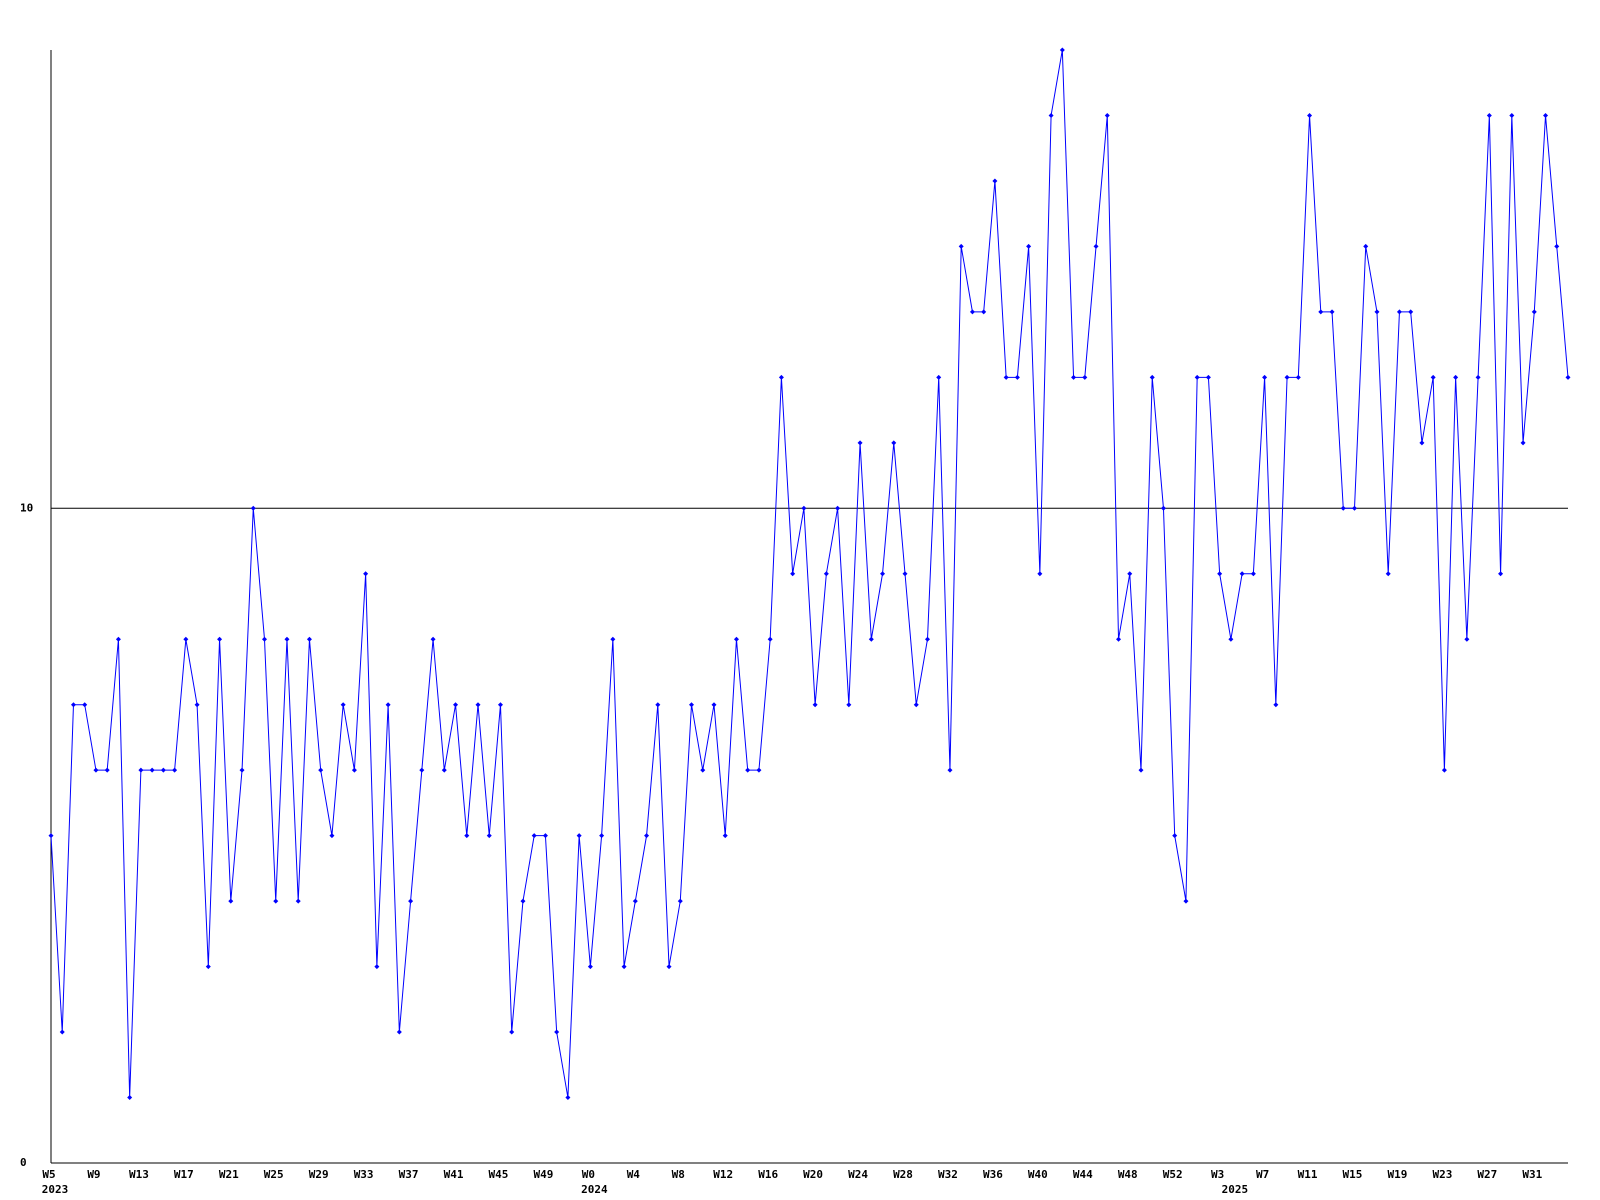  Describe the element at coordinates (993, 1174) in the screenshot. I see `x-tick-label: W36` at that location.